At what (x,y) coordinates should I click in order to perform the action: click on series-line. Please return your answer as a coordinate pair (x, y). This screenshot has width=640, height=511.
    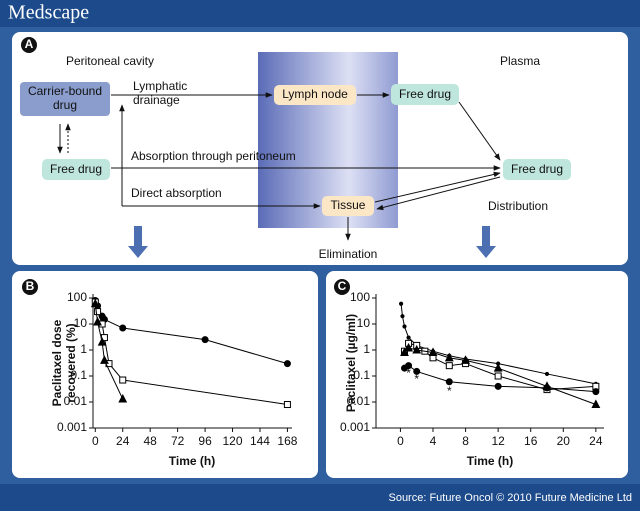
    Looking at the image, I should click on (500, 366).